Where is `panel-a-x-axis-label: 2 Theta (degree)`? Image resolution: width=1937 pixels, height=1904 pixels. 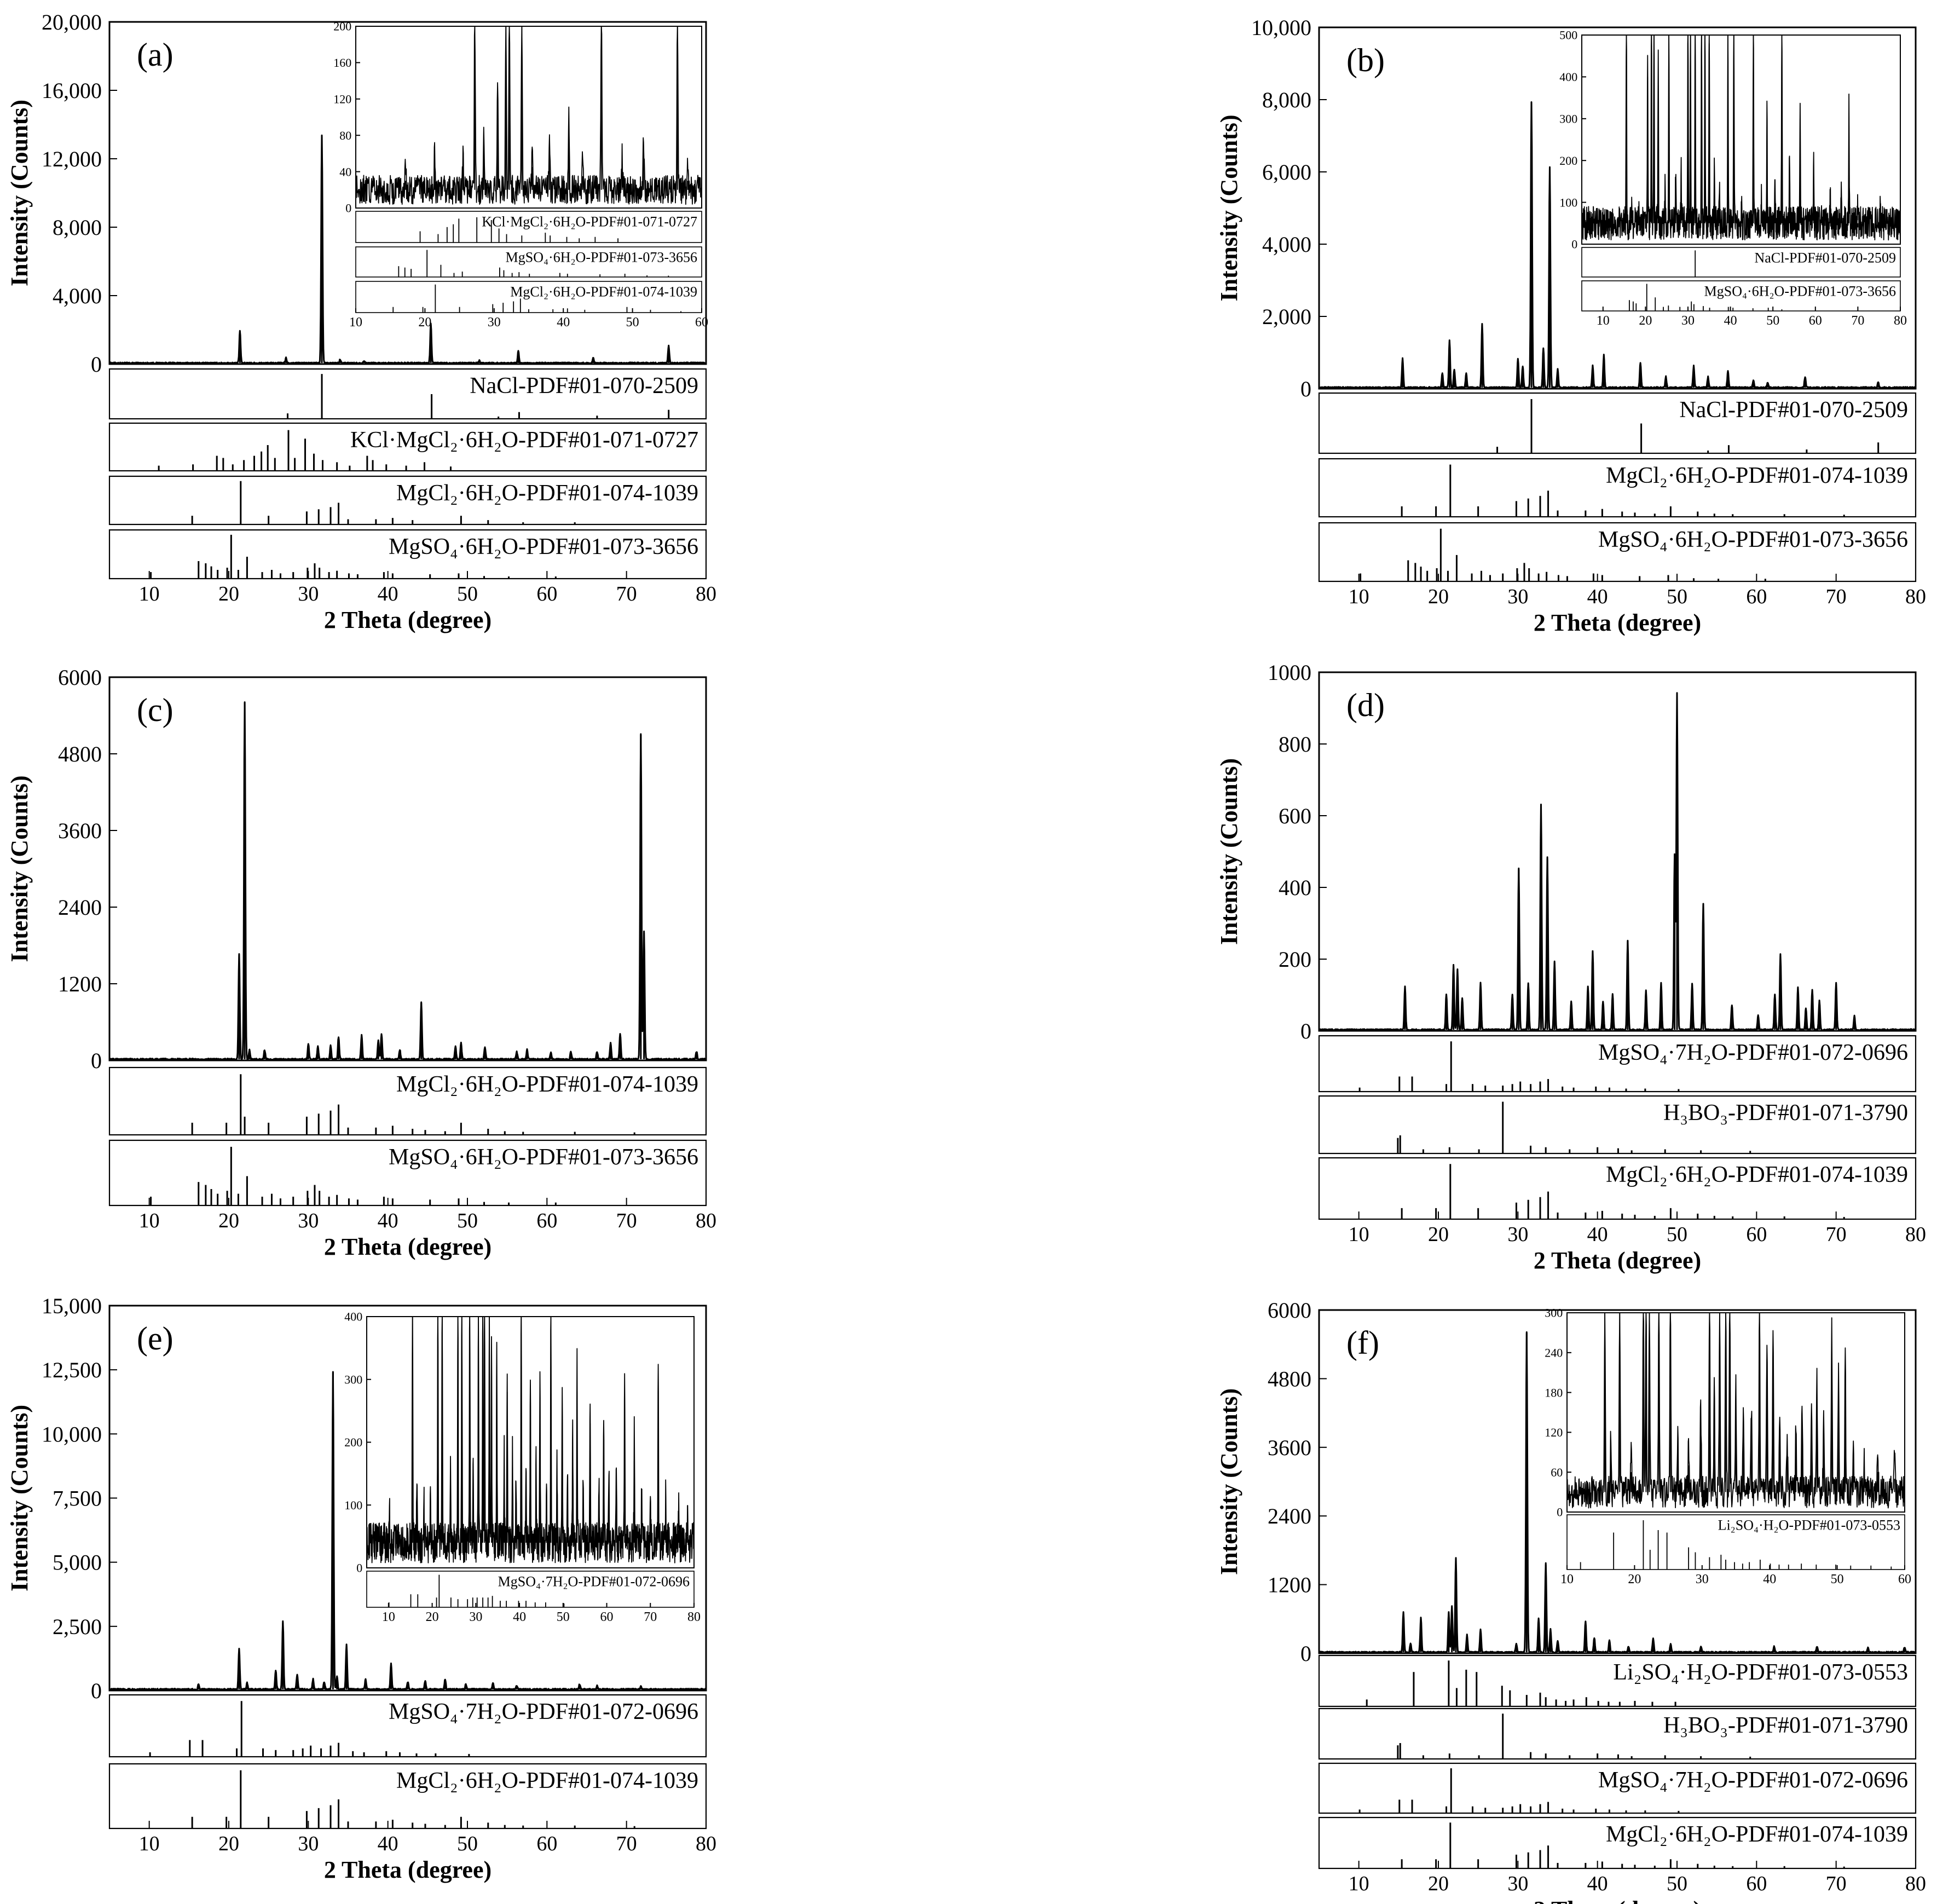
panel-a-x-axis-label: 2 Theta (degree) is located at coordinates (408, 620).